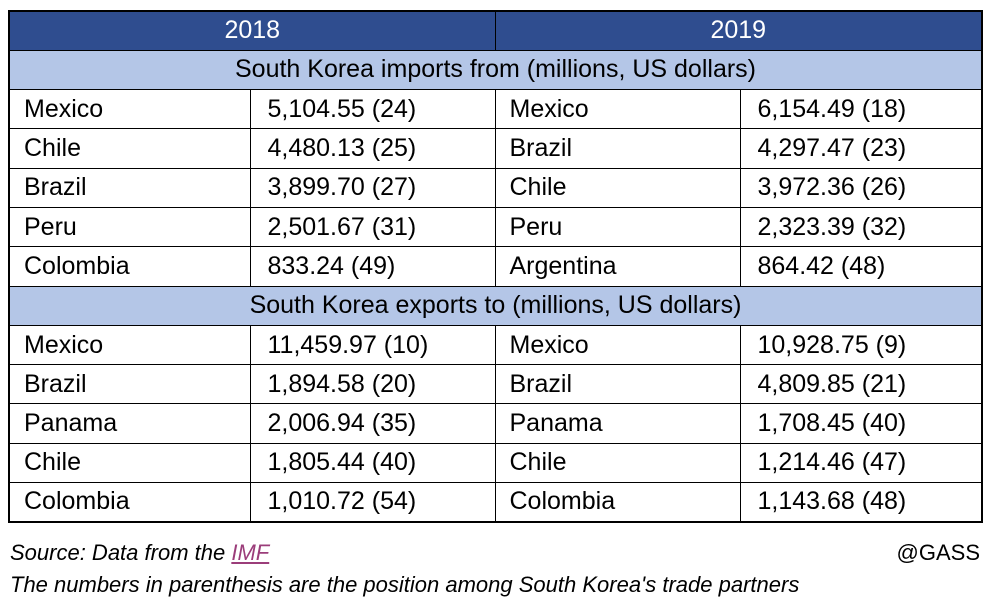 This screenshot has width=992, height=605. Describe the element at coordinates (617, 502) in the screenshot. I see `country-2019-cell: Colombia` at that location.